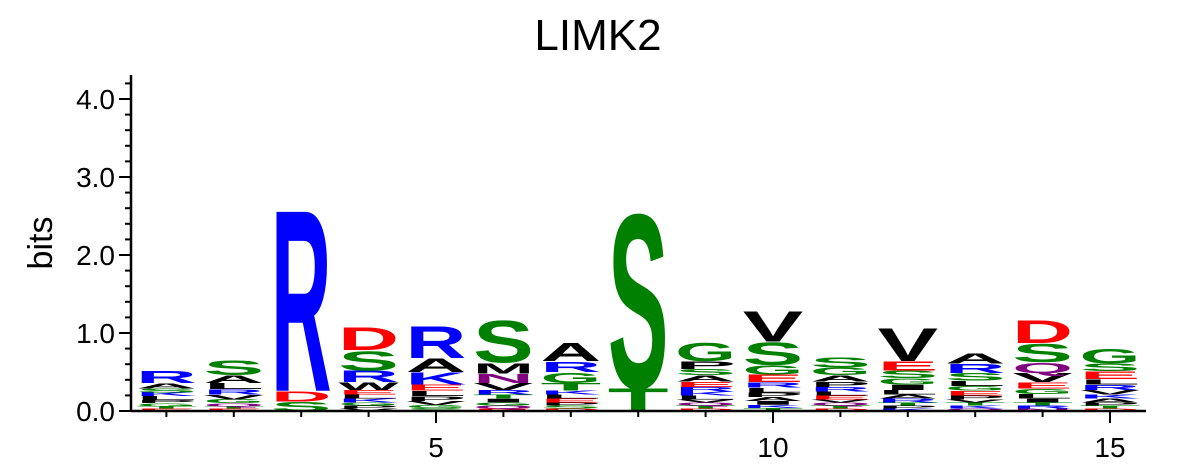  Describe the element at coordinates (503, 368) in the screenshot. I see `logo-letter-M: M` at that location.